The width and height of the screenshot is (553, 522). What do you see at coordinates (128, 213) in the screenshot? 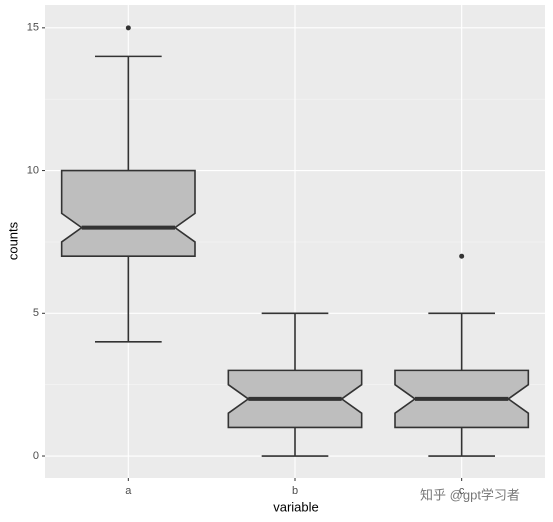
I see `box` at bounding box center [128, 213].